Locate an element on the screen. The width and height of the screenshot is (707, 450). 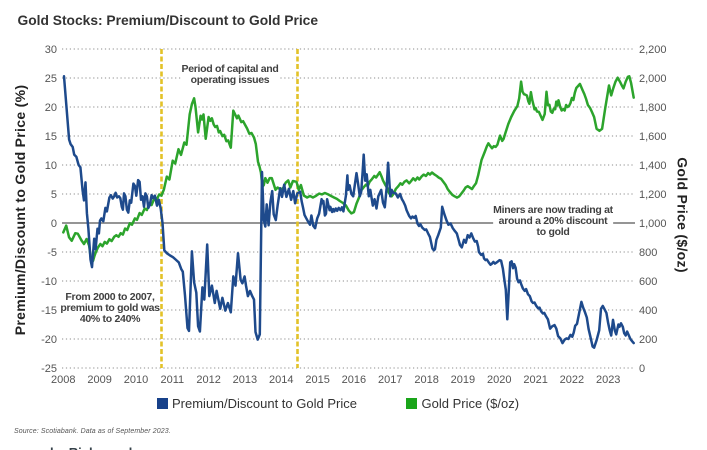
svg-text: 30 is located at coordinates (51, 50).